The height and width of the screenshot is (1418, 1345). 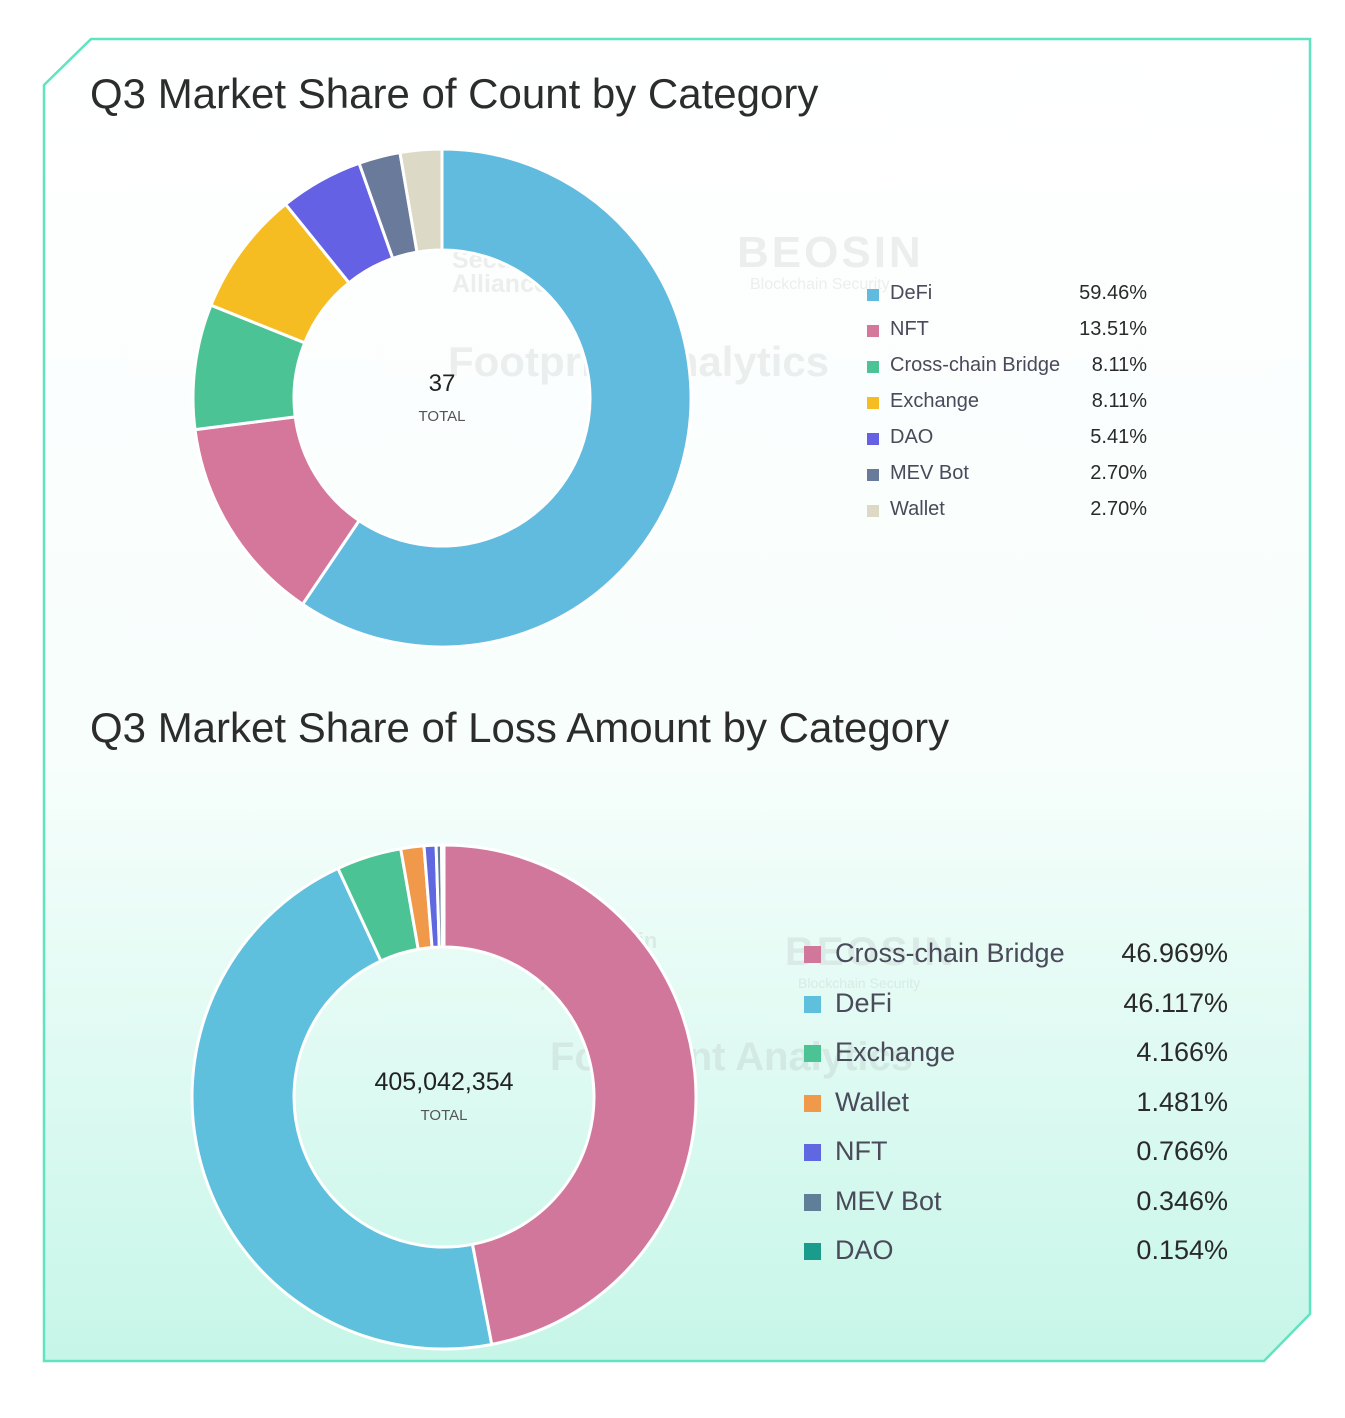 What do you see at coordinates (1021, 1013) in the screenshot?
I see `legend-item: DeFi 46.117%` at bounding box center [1021, 1013].